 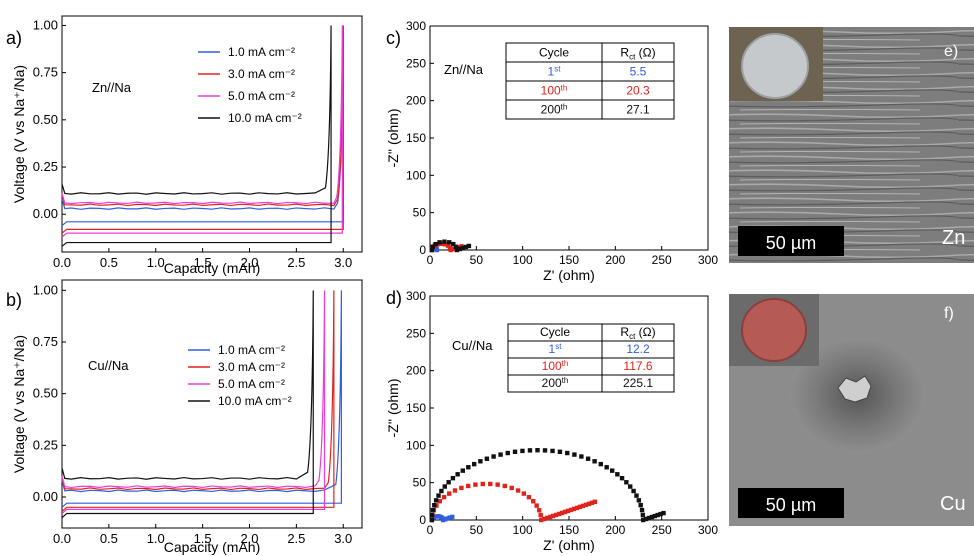 I want to click on x-tick-label: 250, so click(x=662, y=260).